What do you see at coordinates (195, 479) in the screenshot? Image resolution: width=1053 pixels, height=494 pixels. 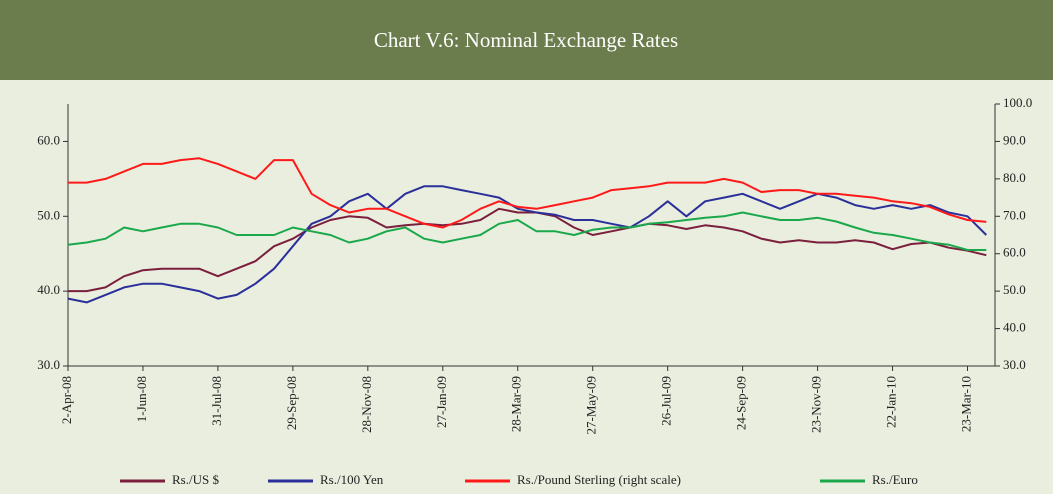 I see `legend-label: Rs./US $` at bounding box center [195, 479].